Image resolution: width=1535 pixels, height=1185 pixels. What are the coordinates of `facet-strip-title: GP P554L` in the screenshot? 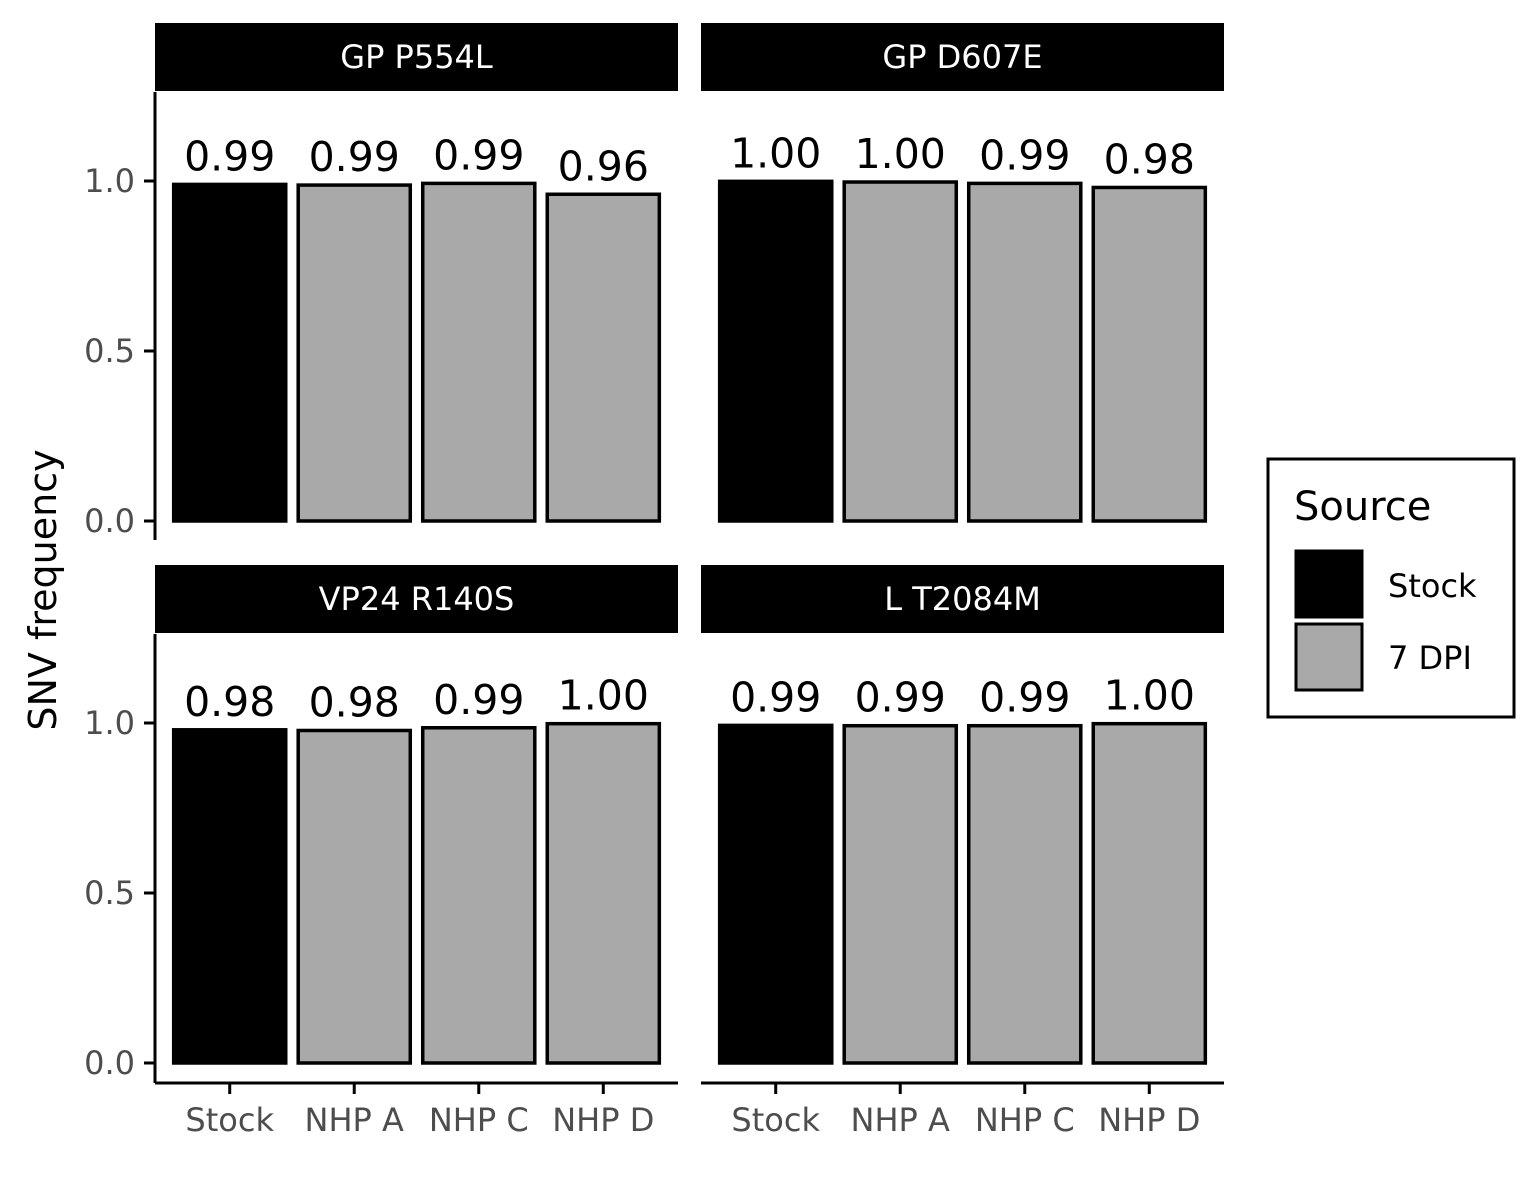 It's located at (416, 57).